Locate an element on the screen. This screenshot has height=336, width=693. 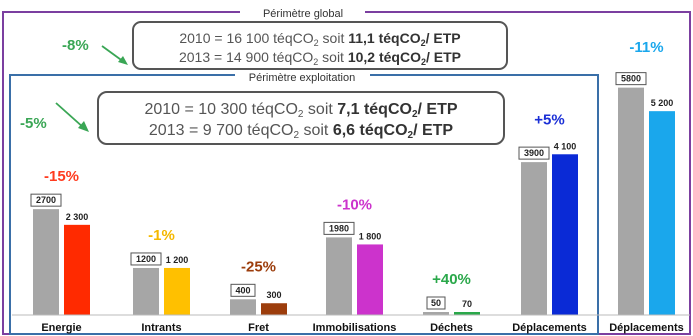
value-label-2013: 300 is located at coordinates (273, 295).